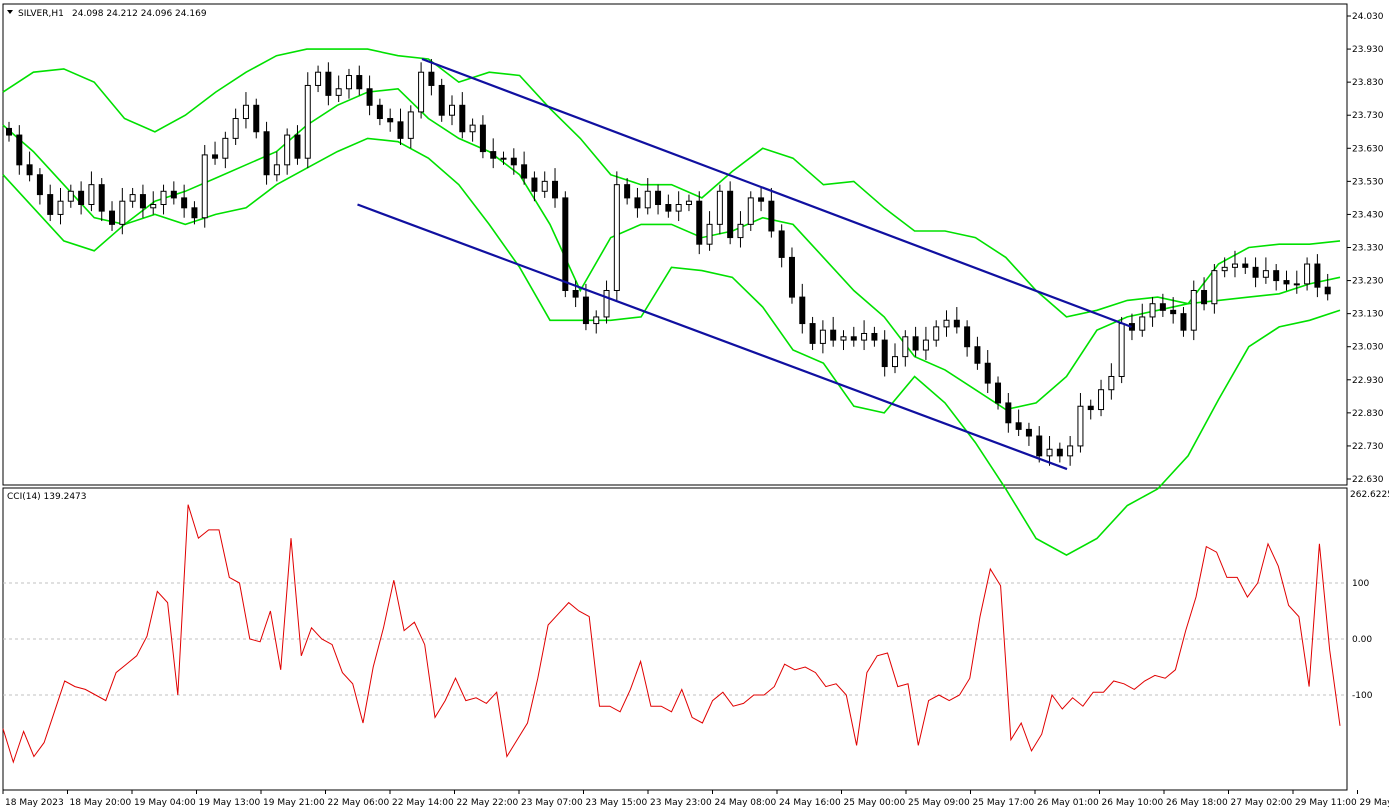  Describe the element at coordinates (1368, 480) in the screenshot. I see `price-tick-label: 22.630` at that location.